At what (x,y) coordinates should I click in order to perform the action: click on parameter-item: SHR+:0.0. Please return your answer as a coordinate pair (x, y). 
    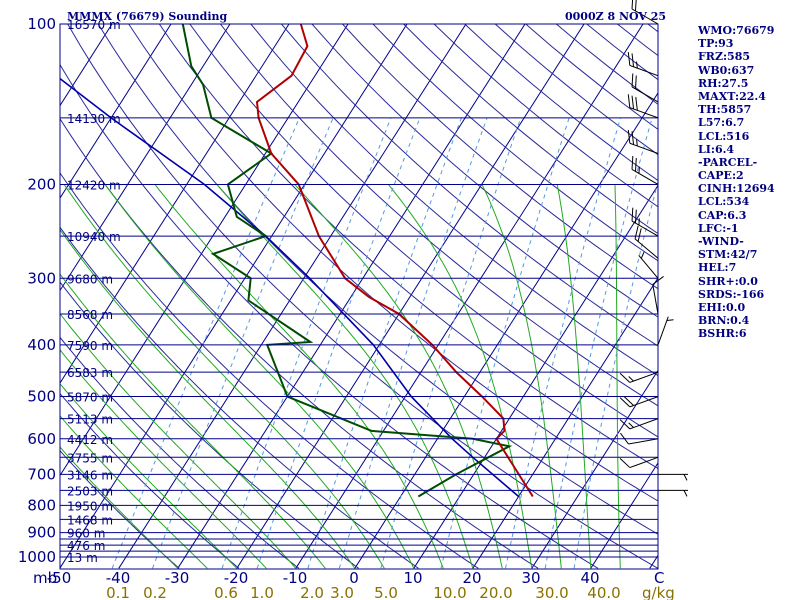
    Looking at the image, I should click on (728, 281).